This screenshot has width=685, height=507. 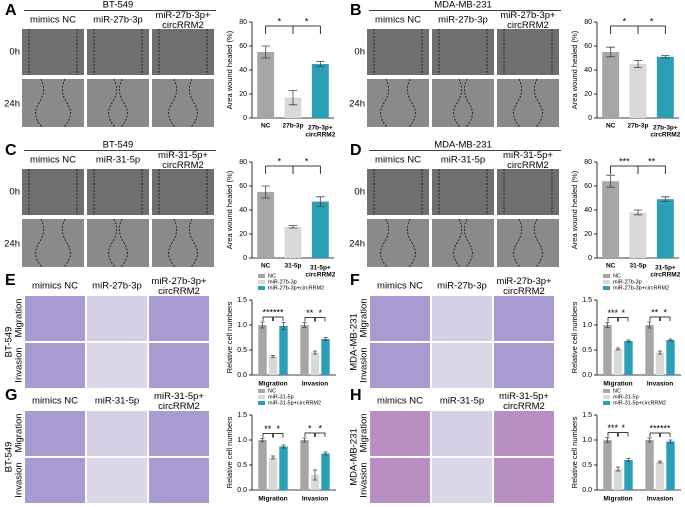 I want to click on x-tick-label: NC, so click(x=611, y=126).